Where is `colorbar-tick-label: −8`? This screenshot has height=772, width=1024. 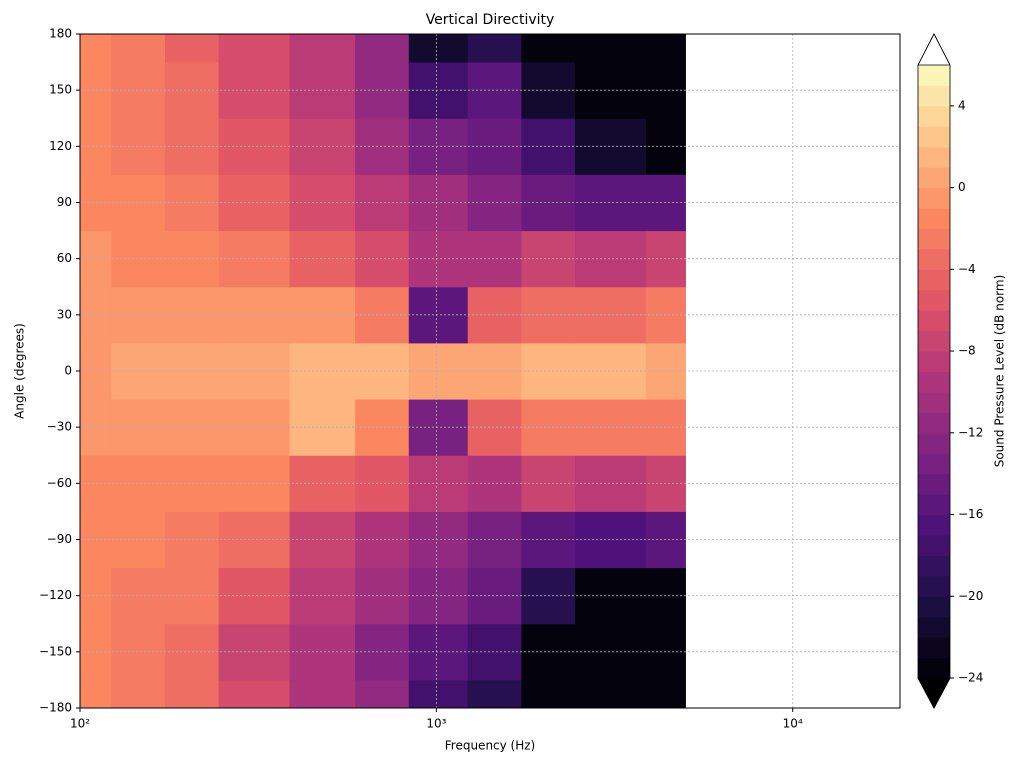
colorbar-tick-label: −8 is located at coordinates (967, 351).